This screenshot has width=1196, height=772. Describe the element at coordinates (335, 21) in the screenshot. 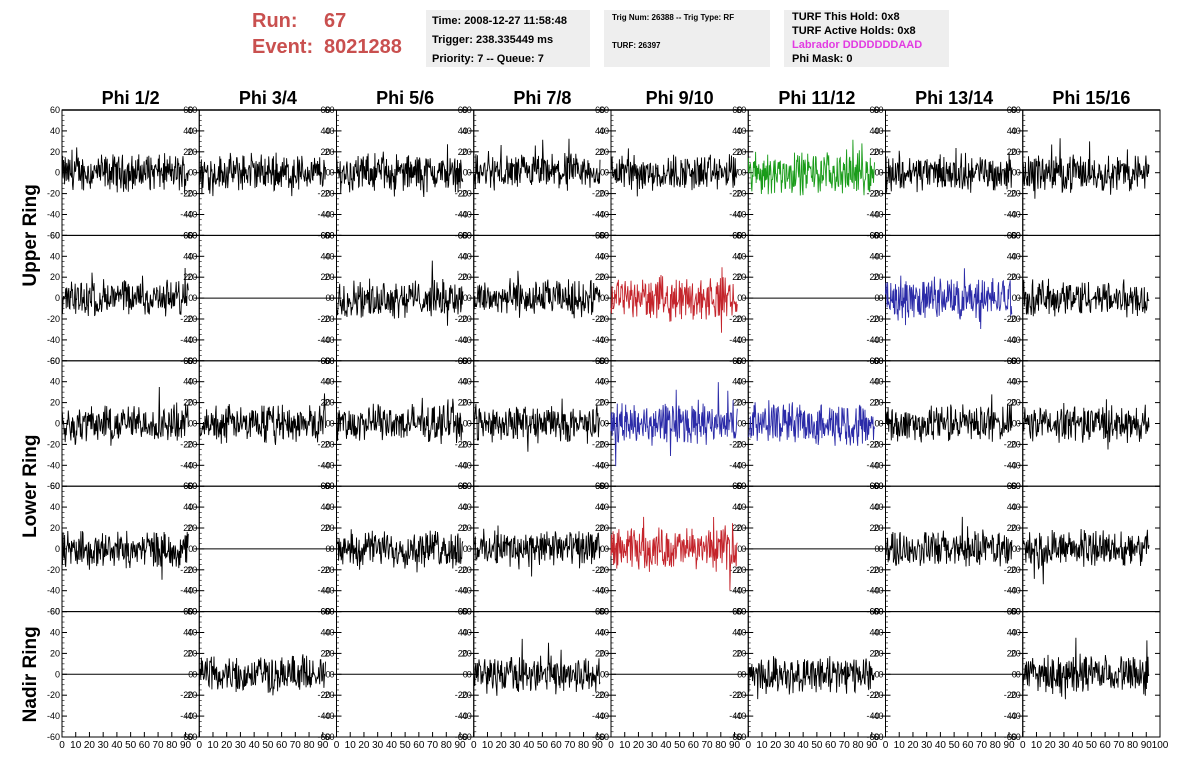

I see `run-value: 67` at that location.